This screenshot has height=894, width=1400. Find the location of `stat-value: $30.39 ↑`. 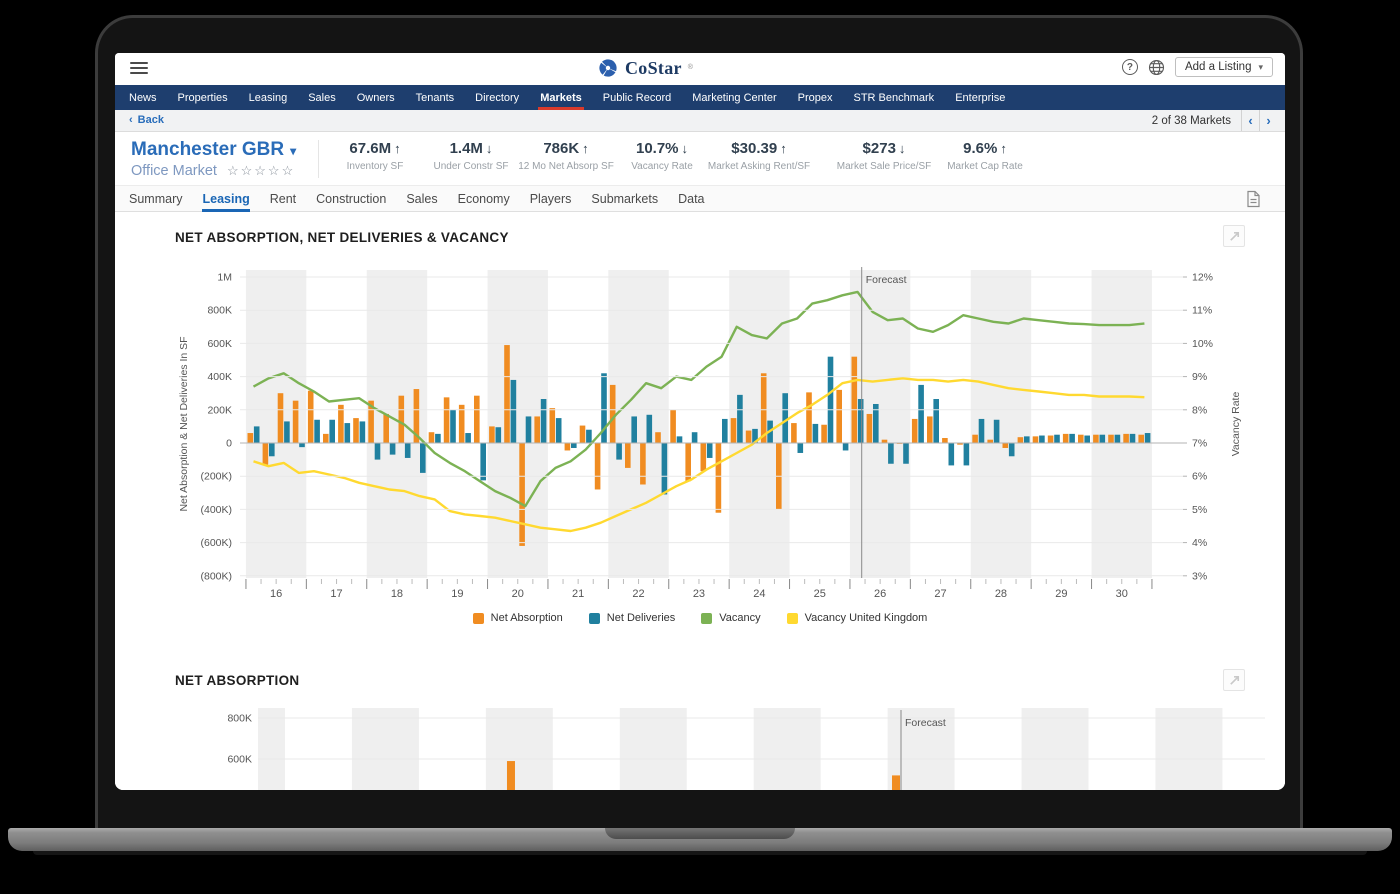

stat-value: $30.39 ↑ is located at coordinates (759, 148).